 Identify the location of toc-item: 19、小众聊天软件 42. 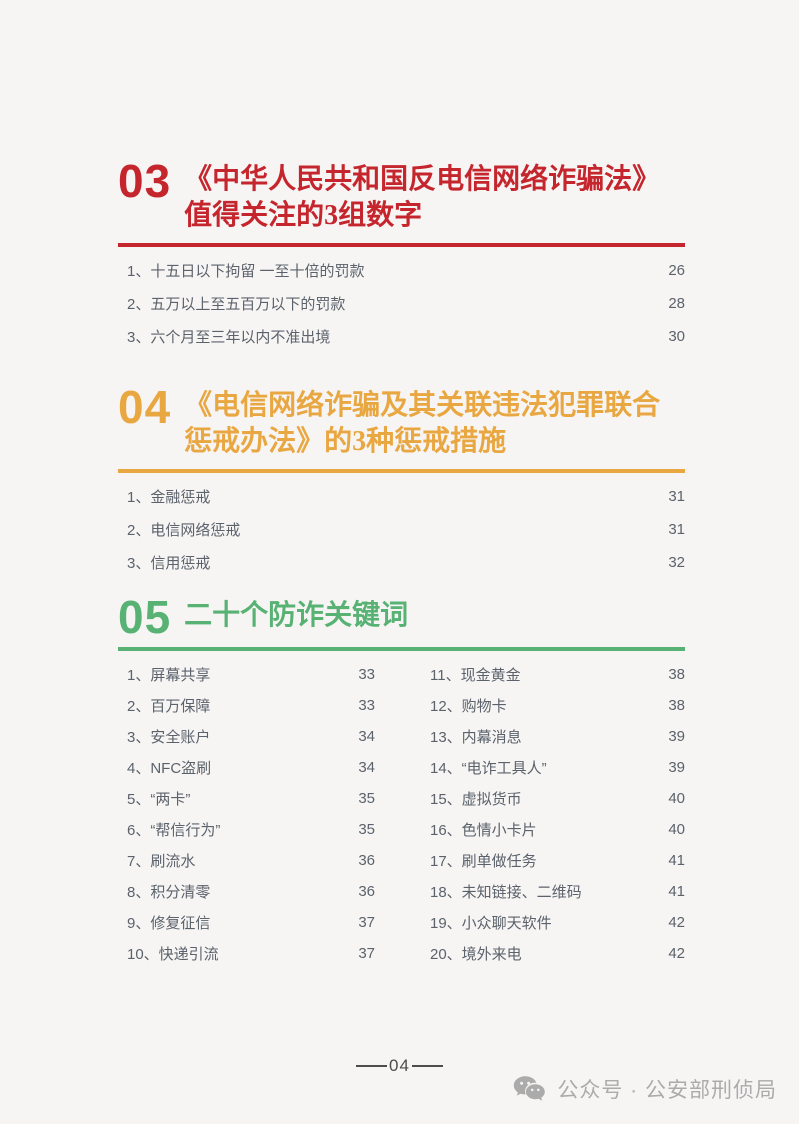
(553, 922).